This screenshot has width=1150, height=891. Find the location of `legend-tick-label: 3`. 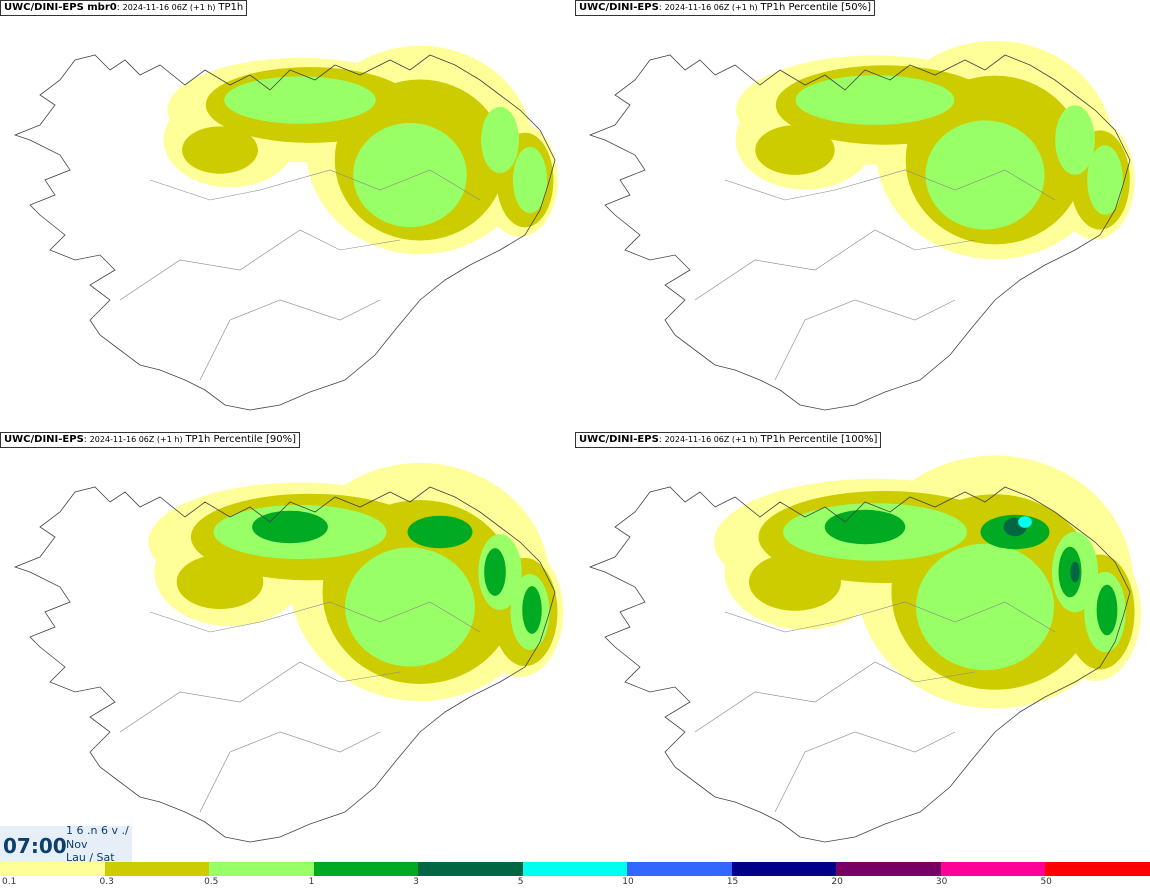

legend-tick-label: 3 is located at coordinates (416, 882).